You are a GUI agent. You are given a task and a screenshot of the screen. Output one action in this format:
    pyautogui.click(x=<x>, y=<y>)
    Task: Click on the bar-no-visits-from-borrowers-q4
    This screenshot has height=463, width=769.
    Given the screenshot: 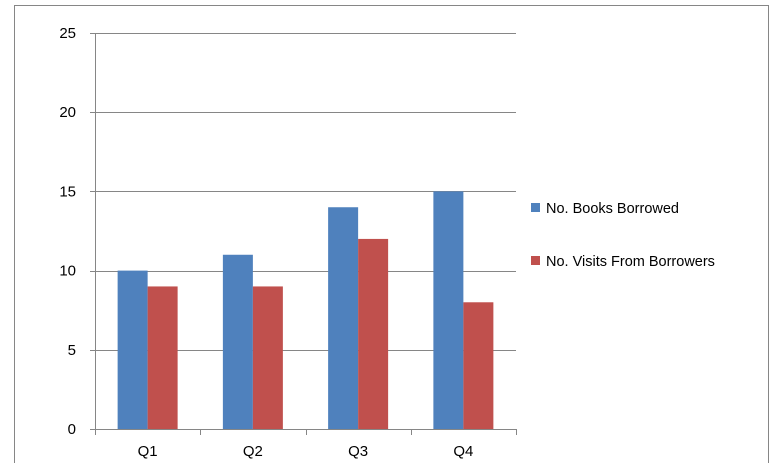 What is the action you would take?
    pyautogui.click(x=478, y=365)
    